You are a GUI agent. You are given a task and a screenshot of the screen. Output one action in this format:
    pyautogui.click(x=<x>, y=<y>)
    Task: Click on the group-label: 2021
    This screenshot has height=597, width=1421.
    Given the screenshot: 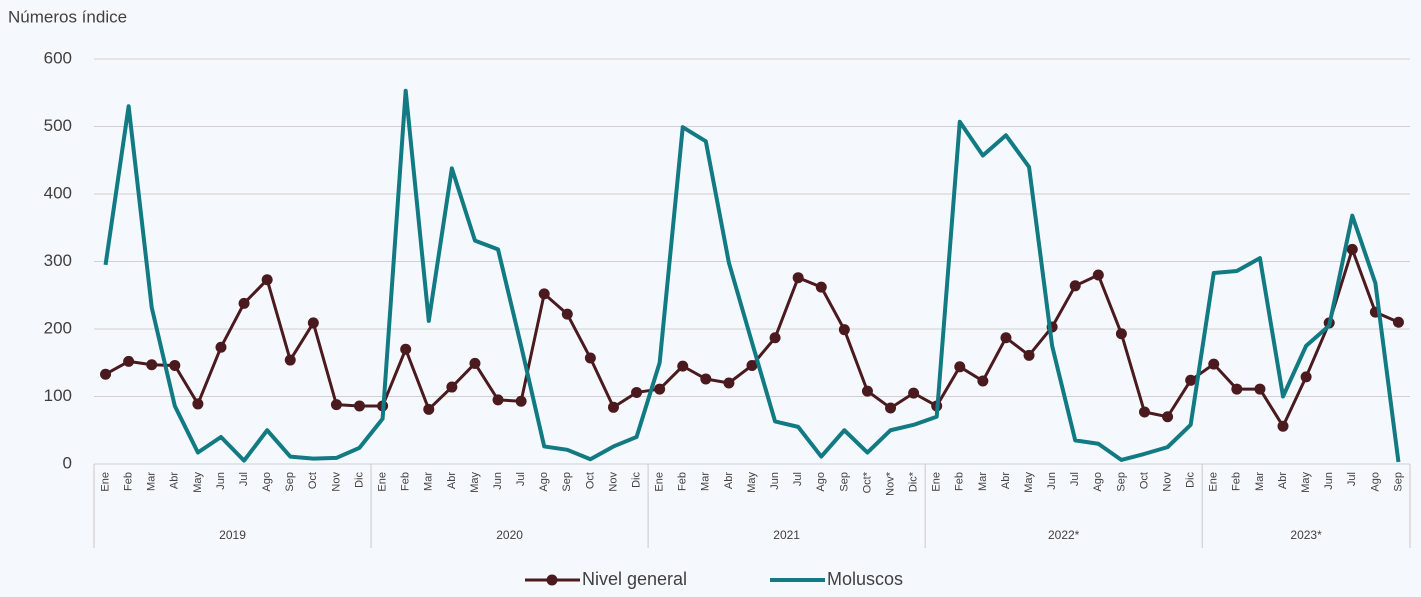 What is the action you would take?
    pyautogui.click(x=786, y=535)
    